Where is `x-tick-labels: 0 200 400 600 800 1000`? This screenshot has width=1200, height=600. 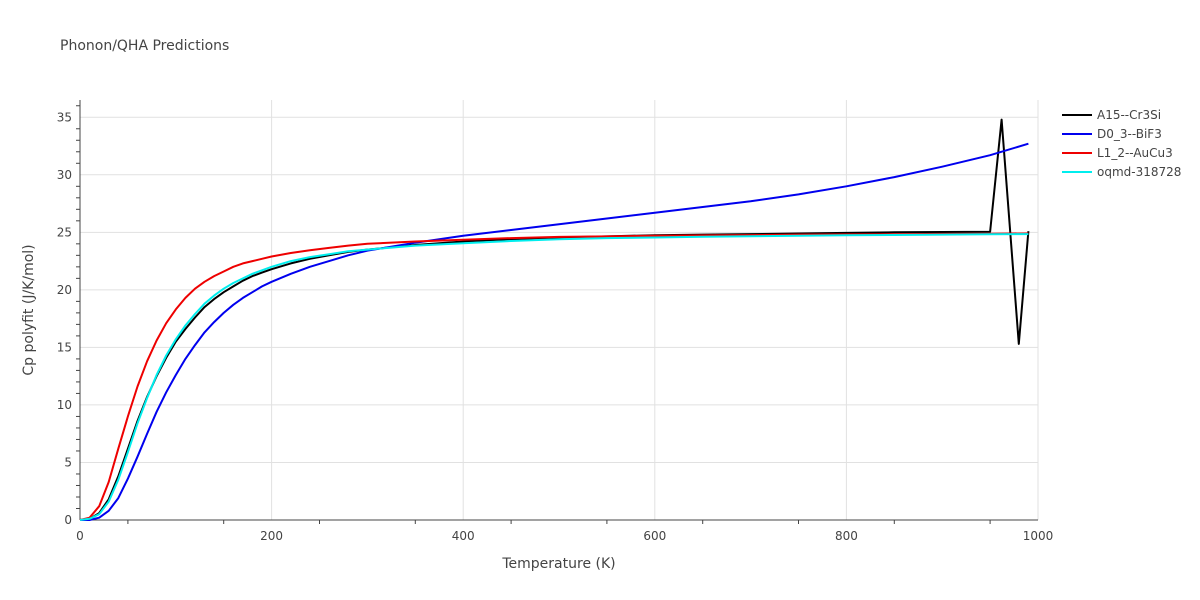
x-tick-labels: 0 200 400 600 800 1000 is located at coordinates (564, 531).